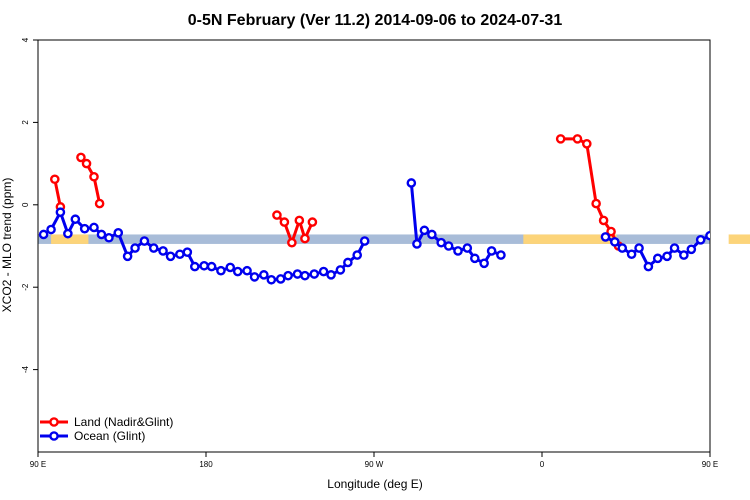 The image size is (750, 500). Describe the element at coordinates (109, 436) in the screenshot. I see `legend-label: Ocean (Glint)` at that location.